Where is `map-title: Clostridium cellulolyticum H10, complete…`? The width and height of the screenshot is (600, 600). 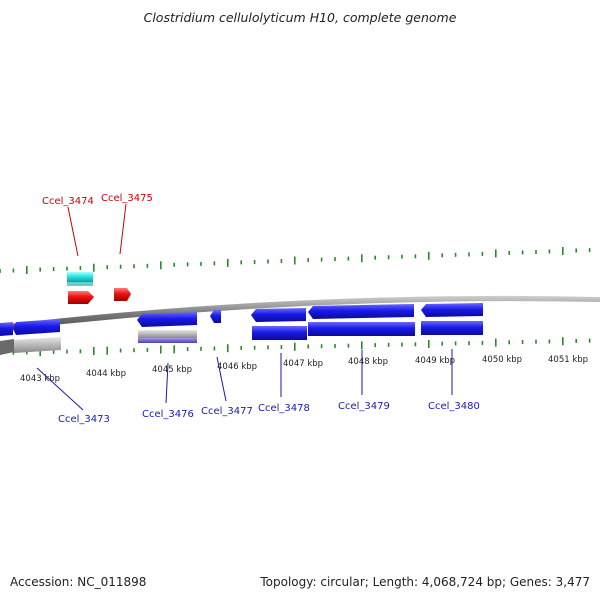 map-title: Clostridium cellulolyticum H10, complete… is located at coordinates (300, 17).